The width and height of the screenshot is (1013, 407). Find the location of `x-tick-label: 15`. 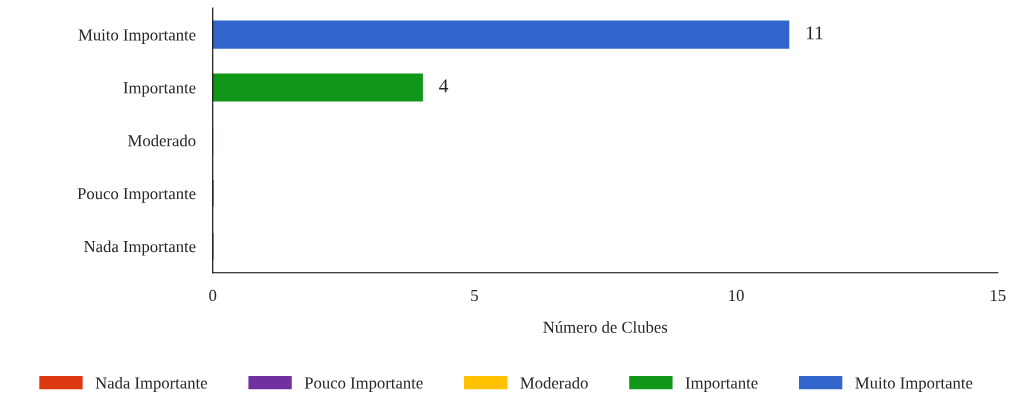

x-tick-label: 15 is located at coordinates (998, 295).